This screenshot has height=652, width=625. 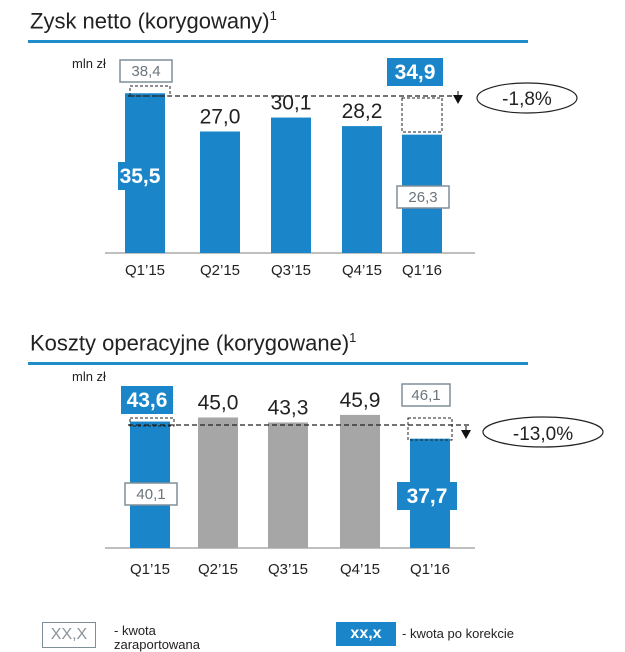 I want to click on chart1-tick-label-4: Q1’16, so click(x=422, y=270).